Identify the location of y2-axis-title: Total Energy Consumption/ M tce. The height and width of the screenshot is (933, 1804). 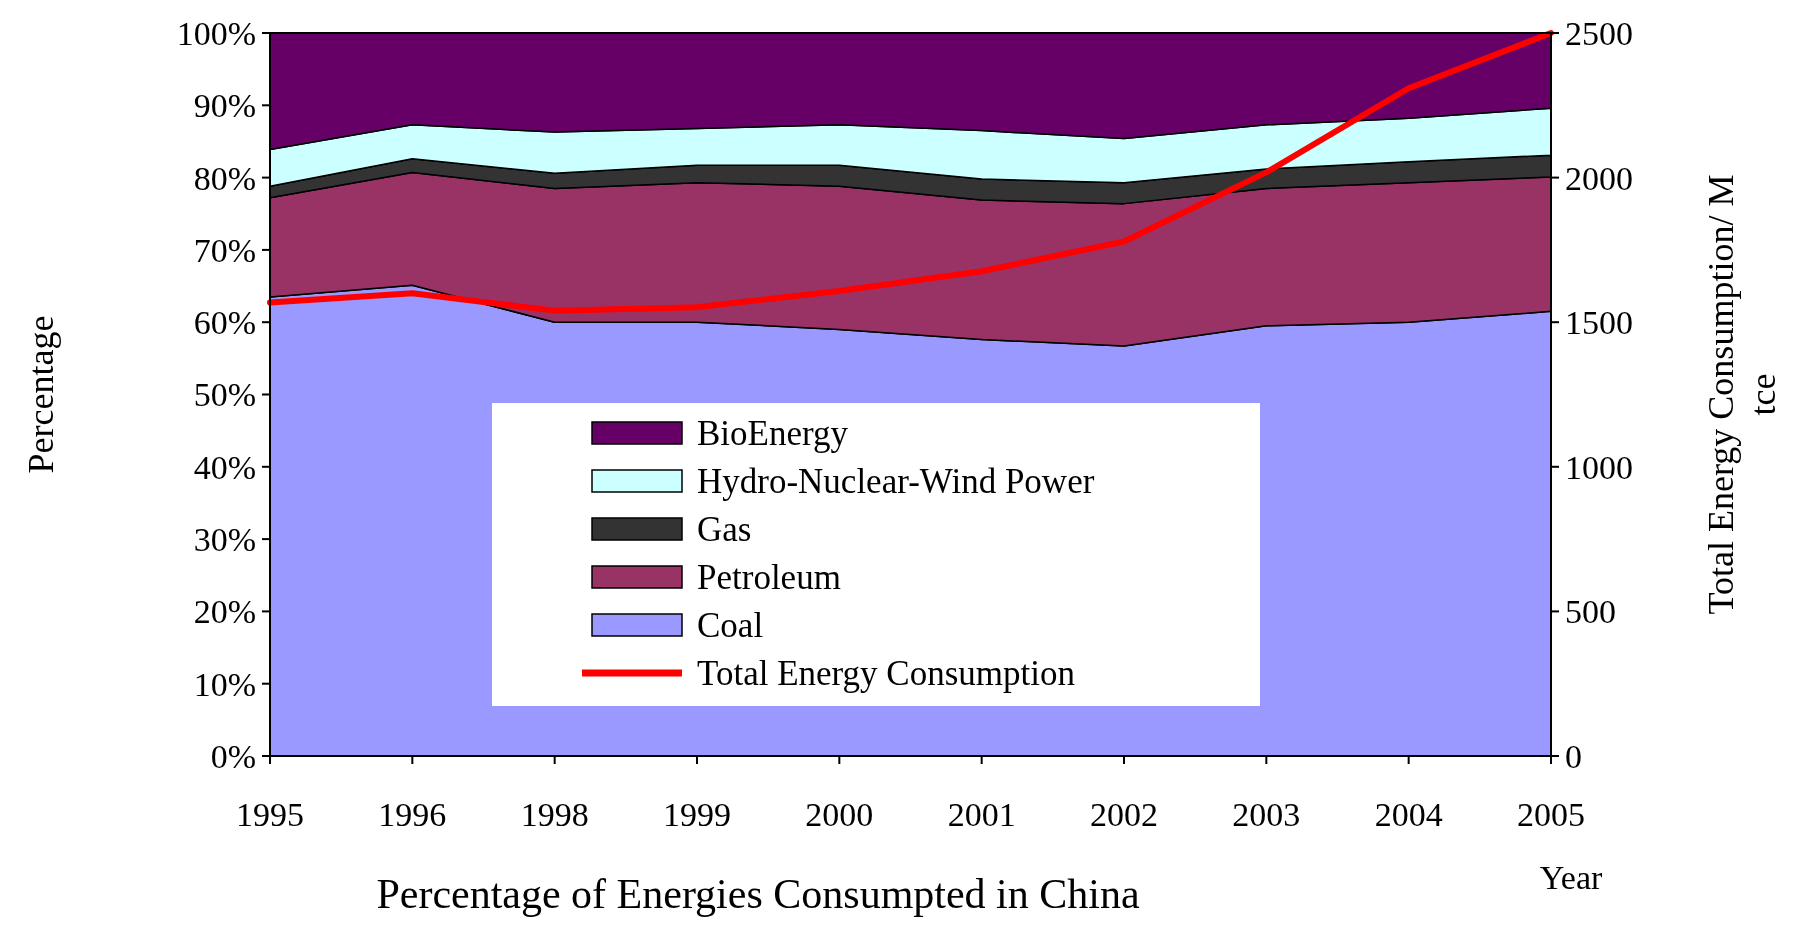
(1742, 394).